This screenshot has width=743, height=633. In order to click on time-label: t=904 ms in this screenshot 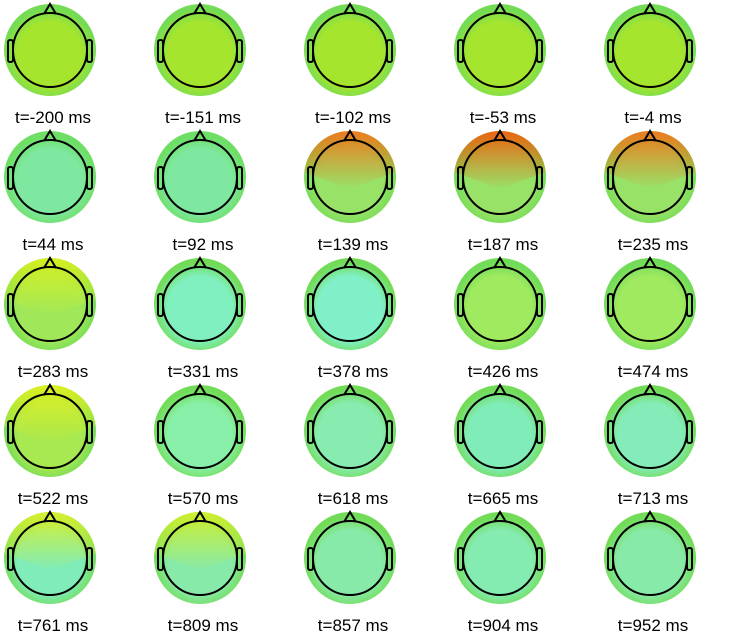, I will do `click(503, 624)`.